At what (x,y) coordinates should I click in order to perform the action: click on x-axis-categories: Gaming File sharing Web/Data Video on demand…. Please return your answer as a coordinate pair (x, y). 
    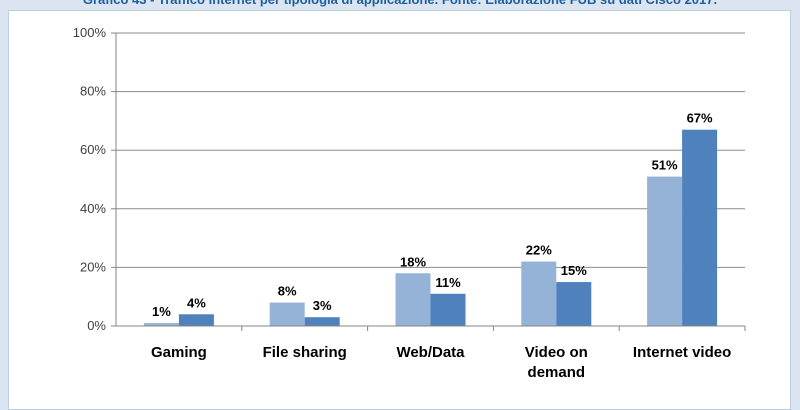
    Looking at the image, I should click on (441, 362).